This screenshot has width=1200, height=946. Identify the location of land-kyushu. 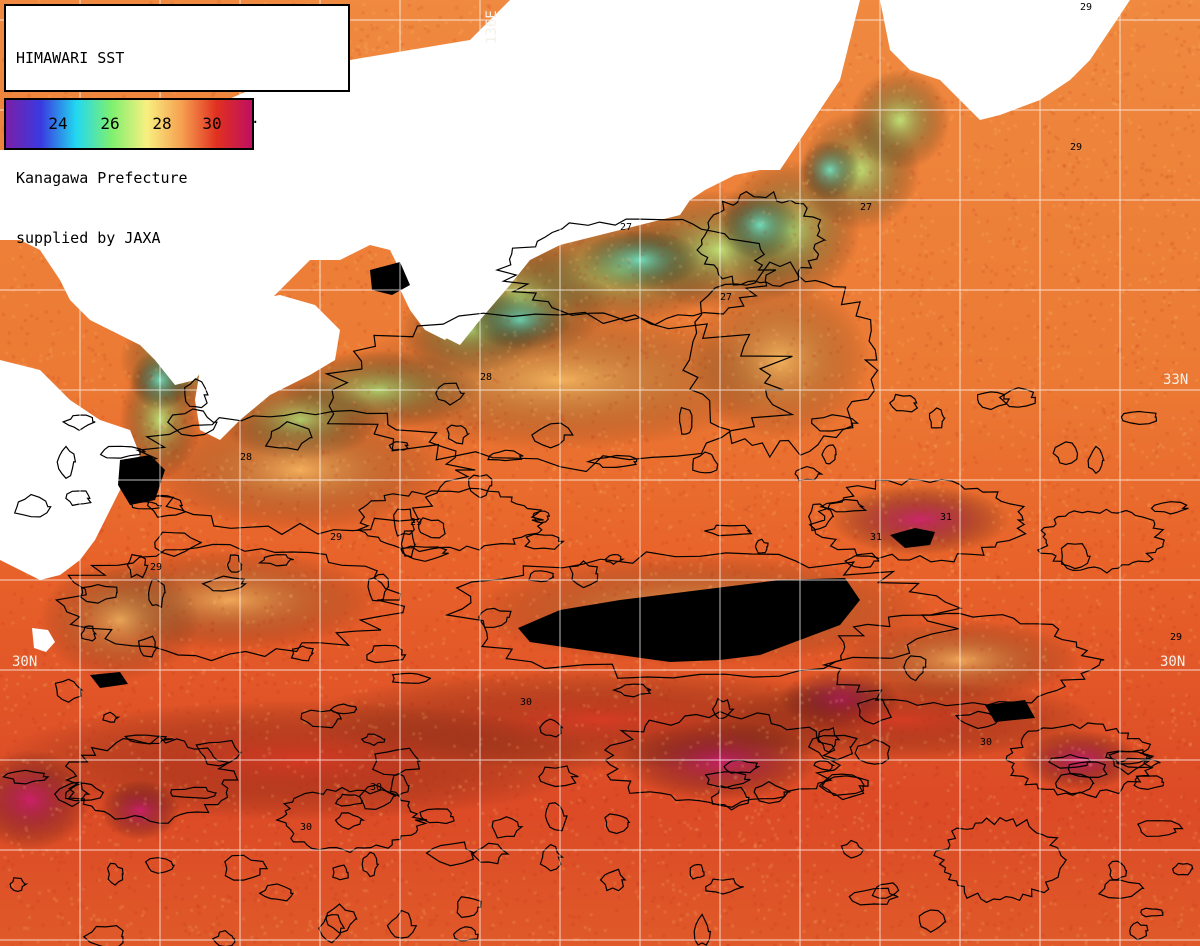
(70, 470).